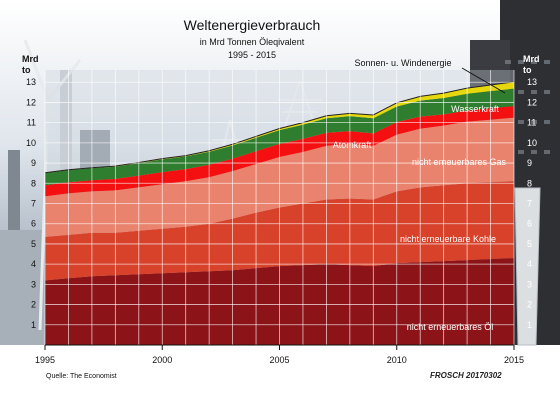  I want to click on y-tick-left: 1, so click(33, 325).